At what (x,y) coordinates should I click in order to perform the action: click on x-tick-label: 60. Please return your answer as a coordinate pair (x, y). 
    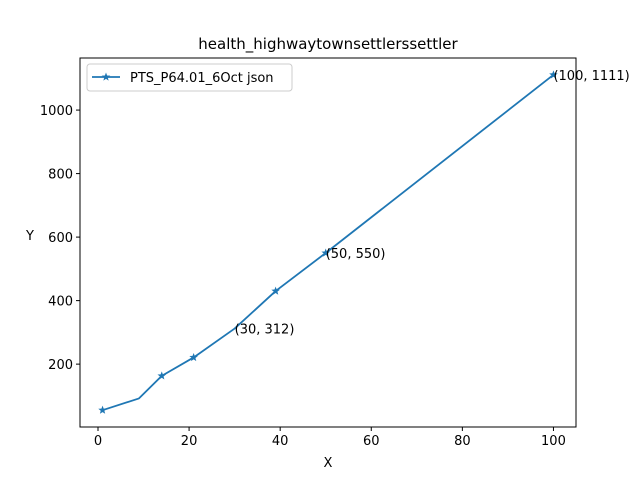
    Looking at the image, I should click on (371, 441).